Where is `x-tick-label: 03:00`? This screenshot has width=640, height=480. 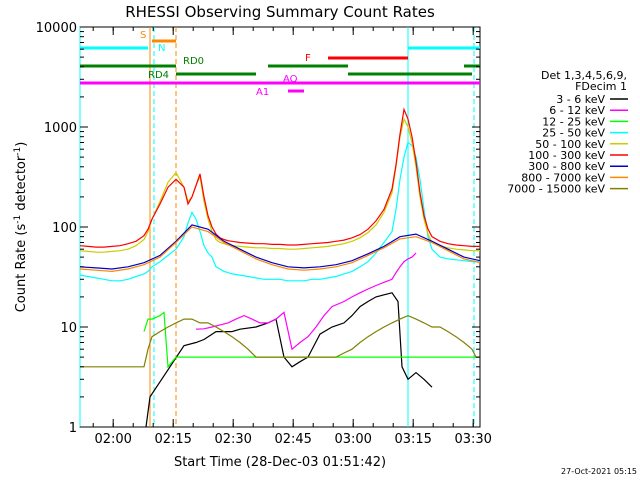 x-tick-label: 03:00 is located at coordinates (352, 439).